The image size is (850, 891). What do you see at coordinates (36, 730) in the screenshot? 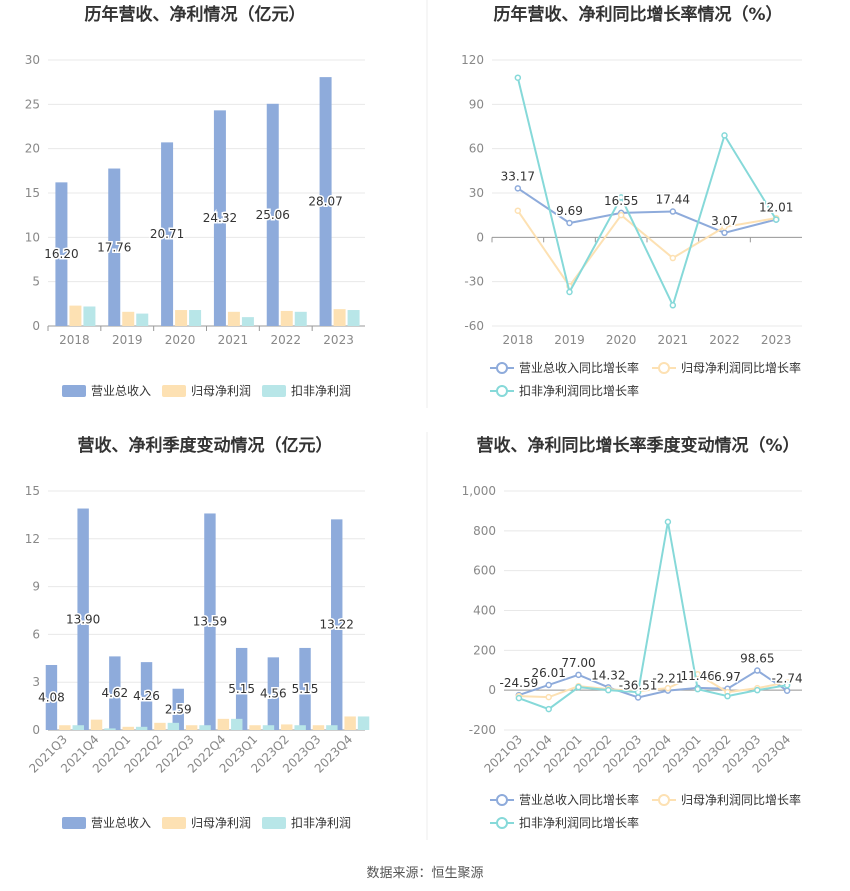
I see `y-tick-label: 0` at bounding box center [36, 730].